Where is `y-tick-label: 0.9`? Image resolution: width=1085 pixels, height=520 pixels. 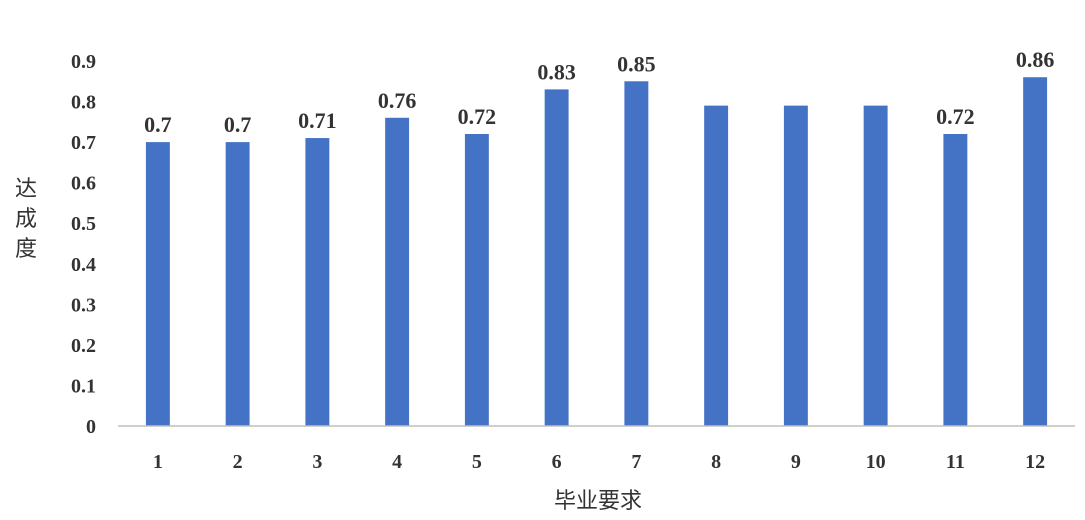
y-tick-label: 0.9 is located at coordinates (83, 62).